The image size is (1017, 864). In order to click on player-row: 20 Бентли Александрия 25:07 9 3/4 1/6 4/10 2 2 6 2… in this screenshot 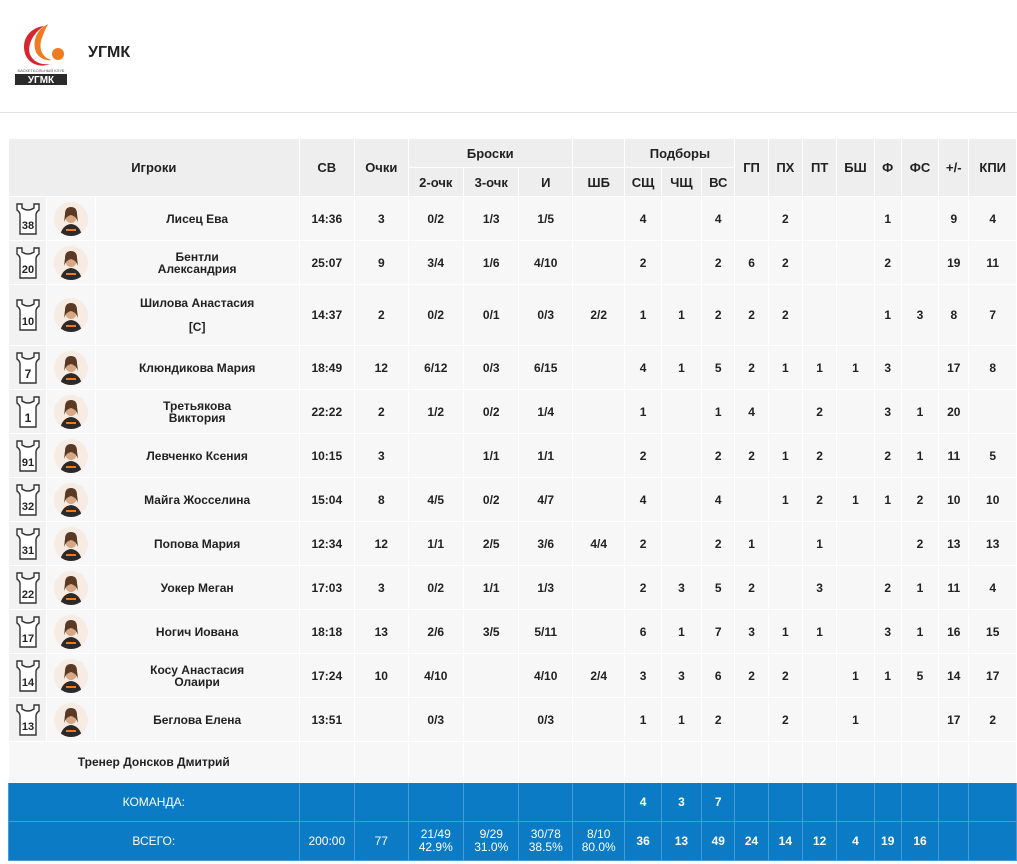, I will do `click(512, 262)`.